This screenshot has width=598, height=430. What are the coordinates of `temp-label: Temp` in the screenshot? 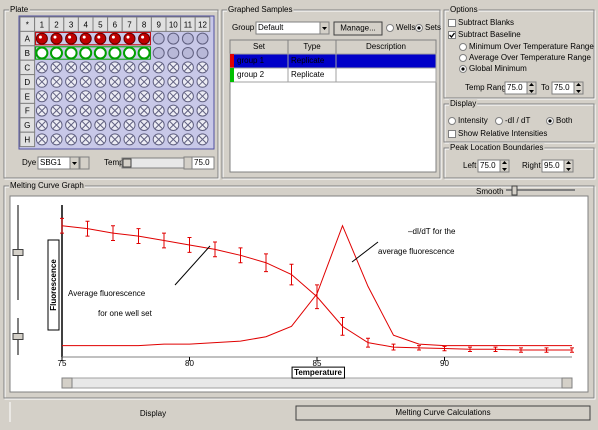 It's located at (114, 162).